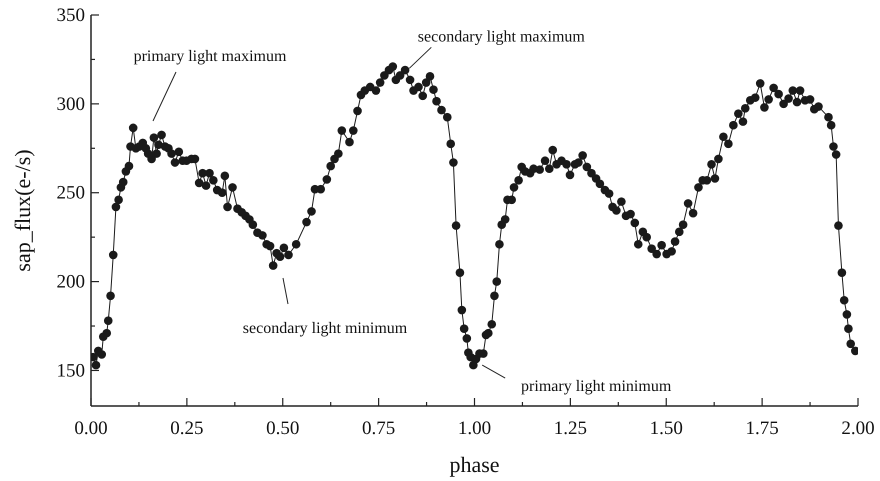 The height and width of the screenshot is (481, 880). I want to click on y-tick-label: 350, so click(70, 15).